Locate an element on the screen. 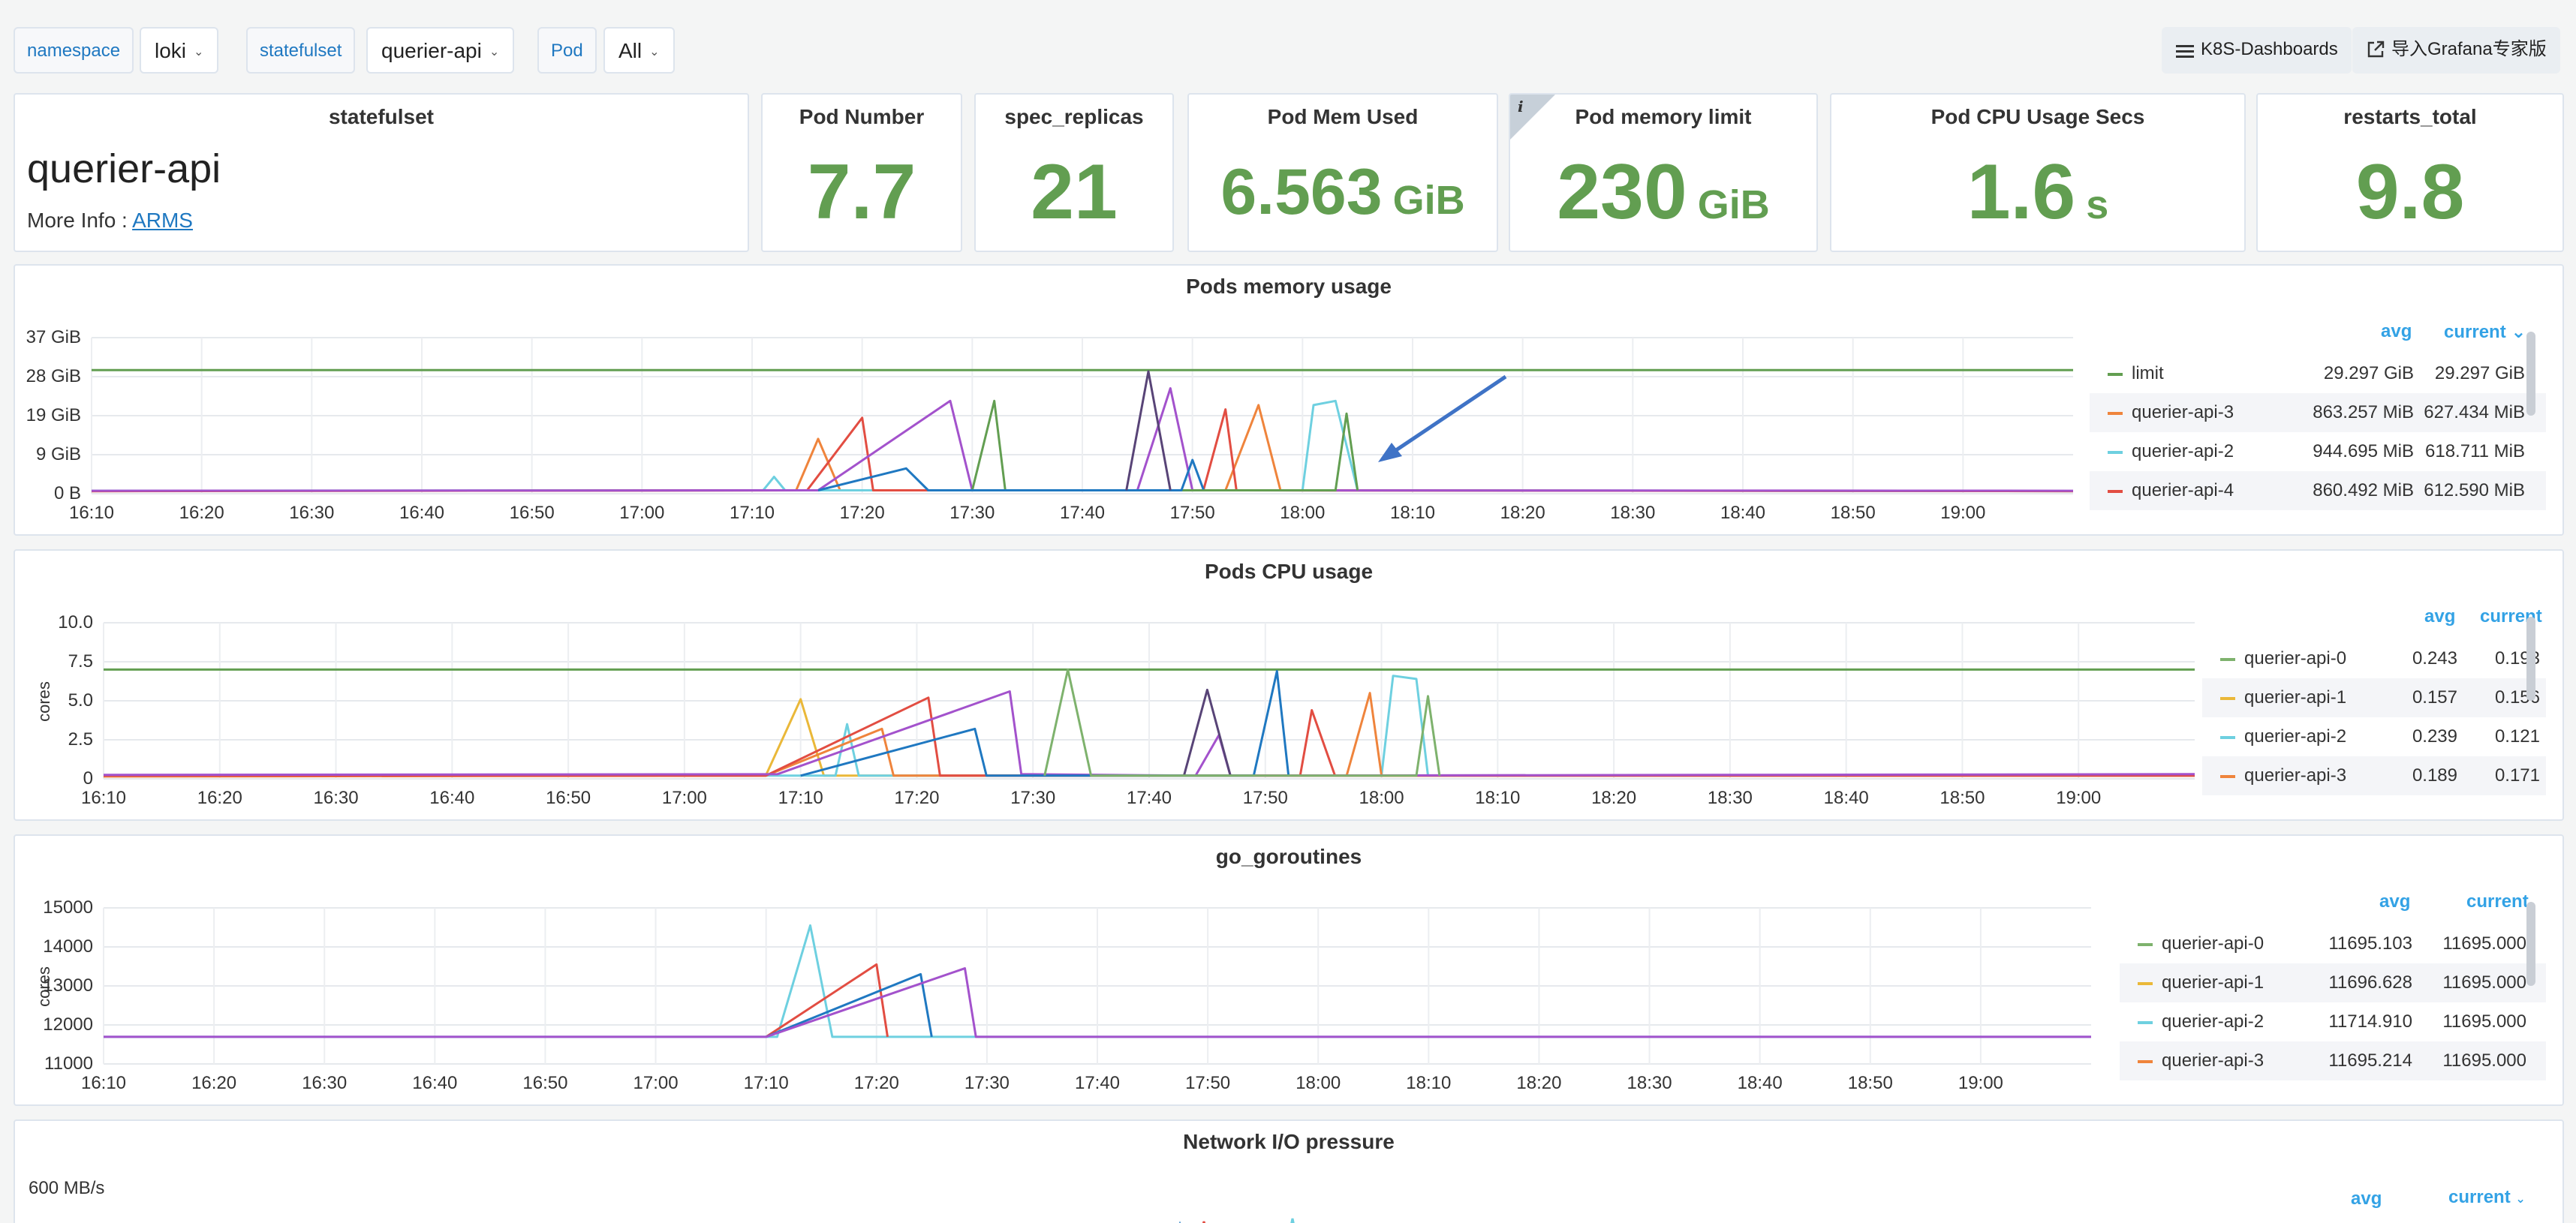 This screenshot has width=2576, height=1223. panel-title: Pods CPU usage is located at coordinates (1289, 571).